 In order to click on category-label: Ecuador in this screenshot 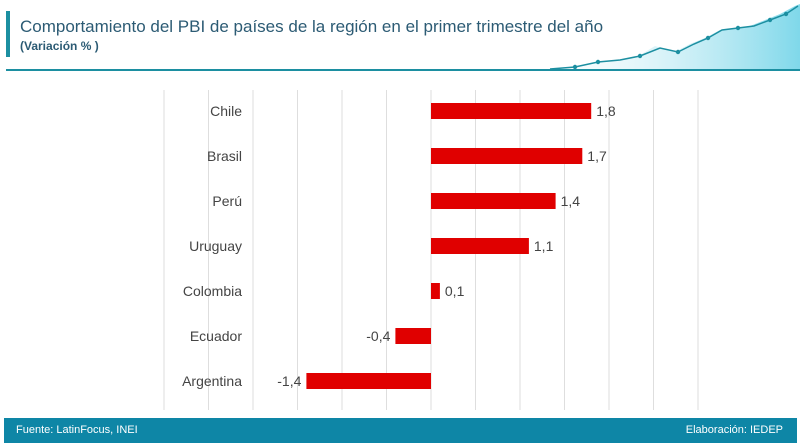, I will do `click(216, 336)`.